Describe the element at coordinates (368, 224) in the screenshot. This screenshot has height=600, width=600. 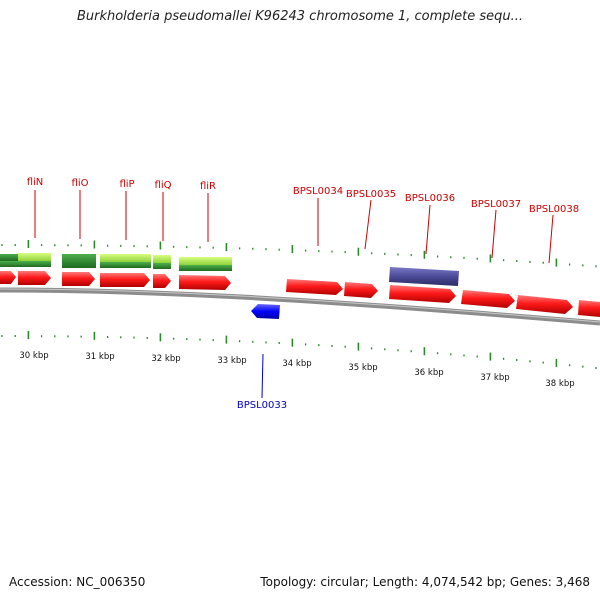
I see `leader-line-BPSL0035` at that location.